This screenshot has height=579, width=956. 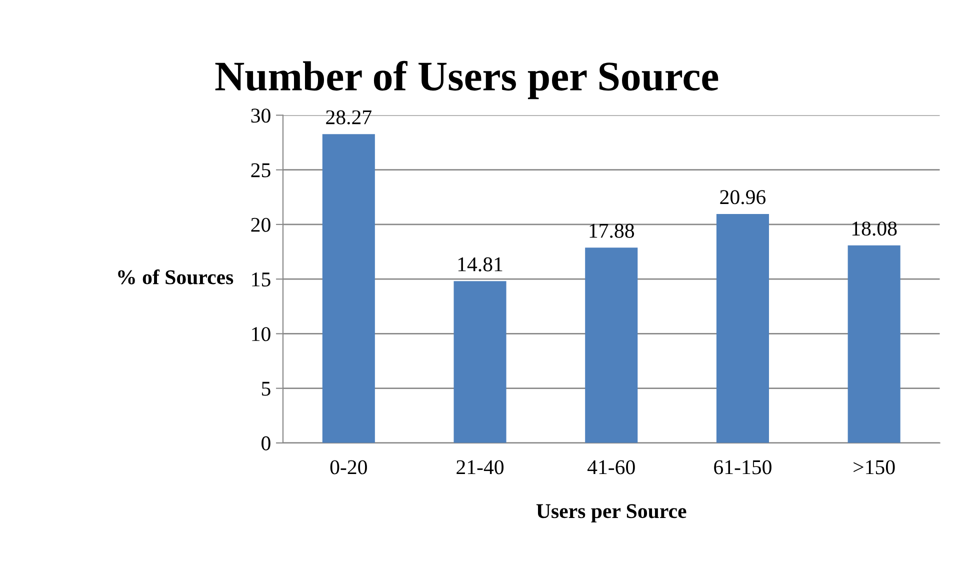 I want to click on x-tick-label: 41-60, so click(x=611, y=467).